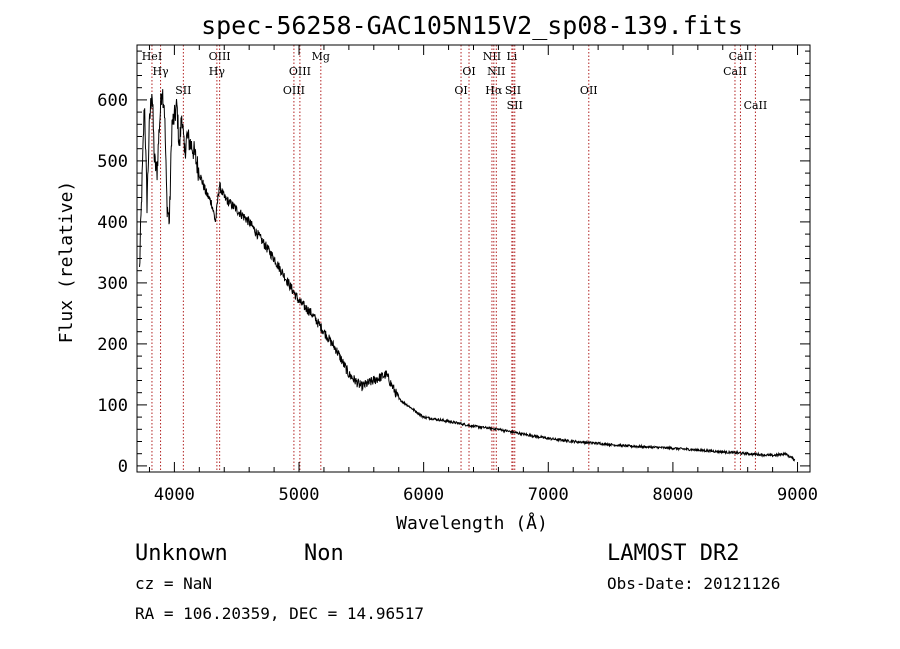 This screenshot has height=649, width=900. Describe the element at coordinates (321, 56) in the screenshot. I see `emission-line-label: Mg` at that location.